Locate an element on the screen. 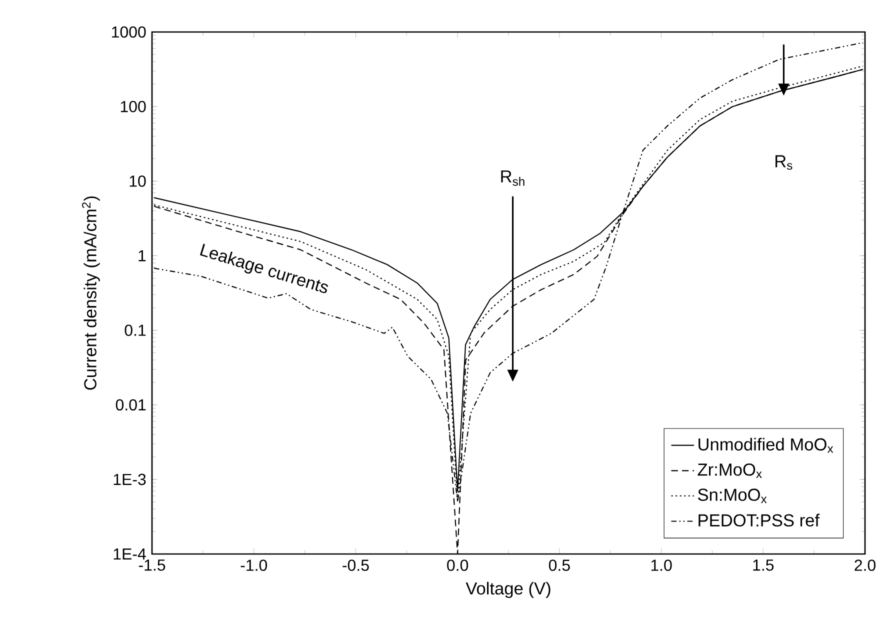 This screenshot has width=881, height=637. annotation: R$_{sh}$ is located at coordinates (512, 178).